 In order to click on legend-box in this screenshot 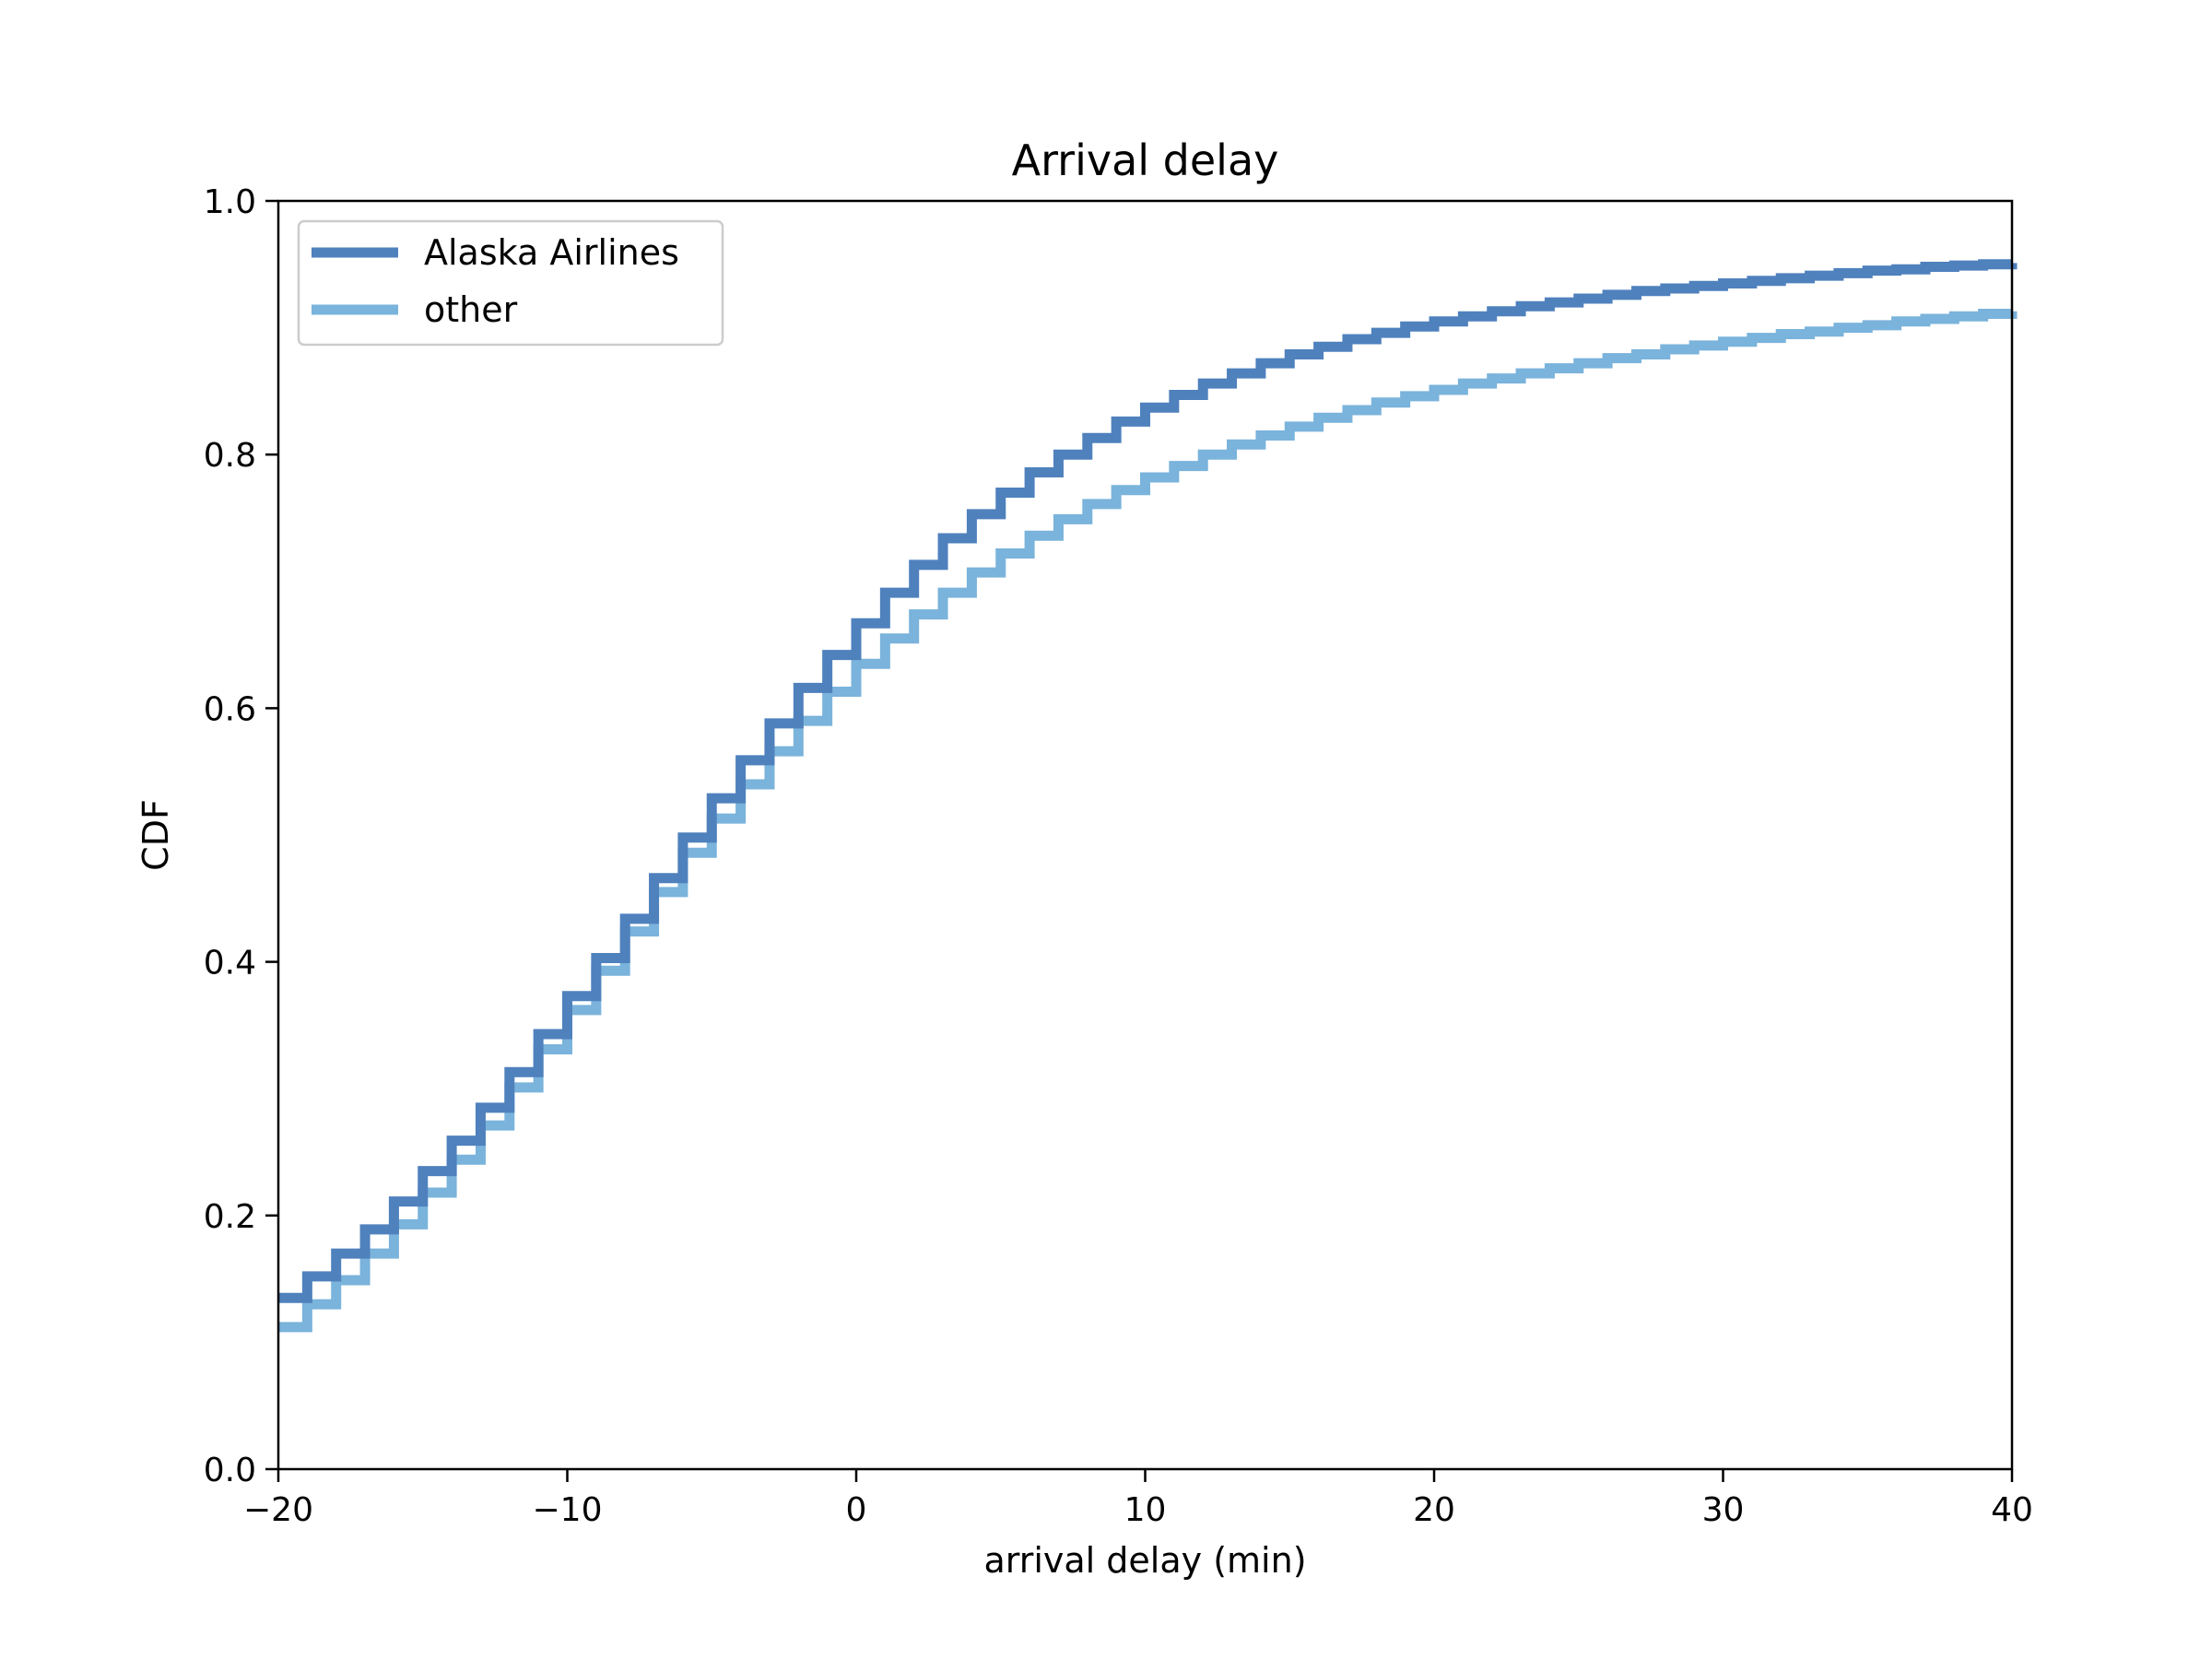, I will do `click(510, 283)`.